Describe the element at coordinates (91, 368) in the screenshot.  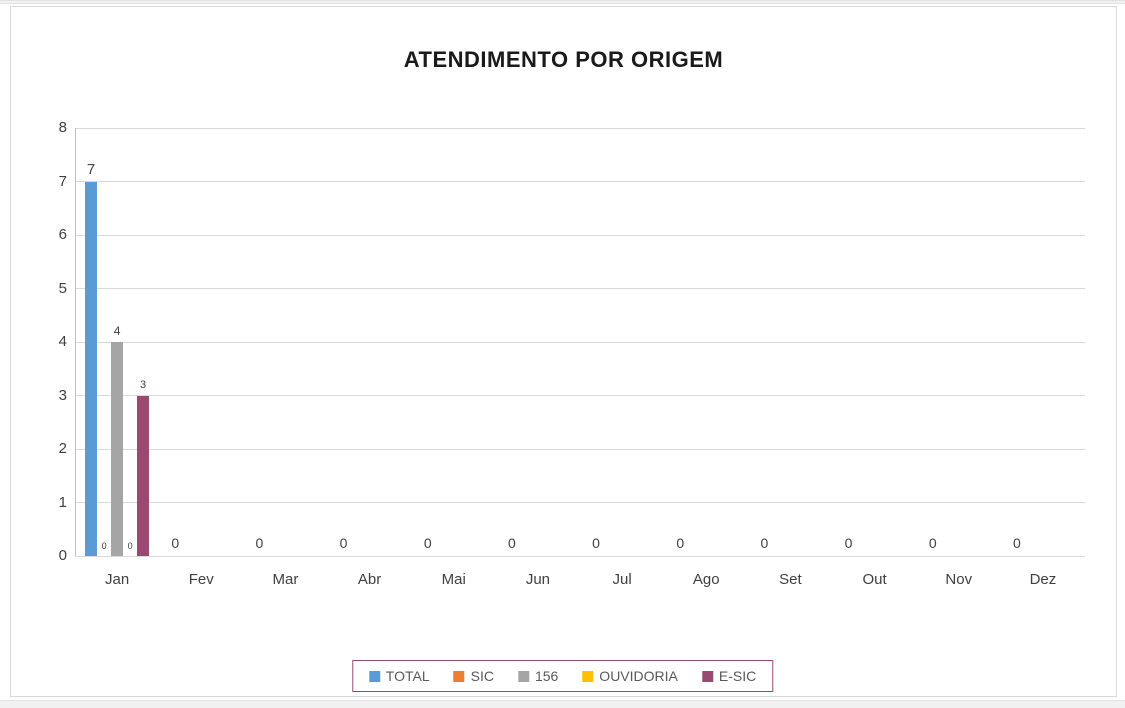
I see `bar-total-jan` at that location.